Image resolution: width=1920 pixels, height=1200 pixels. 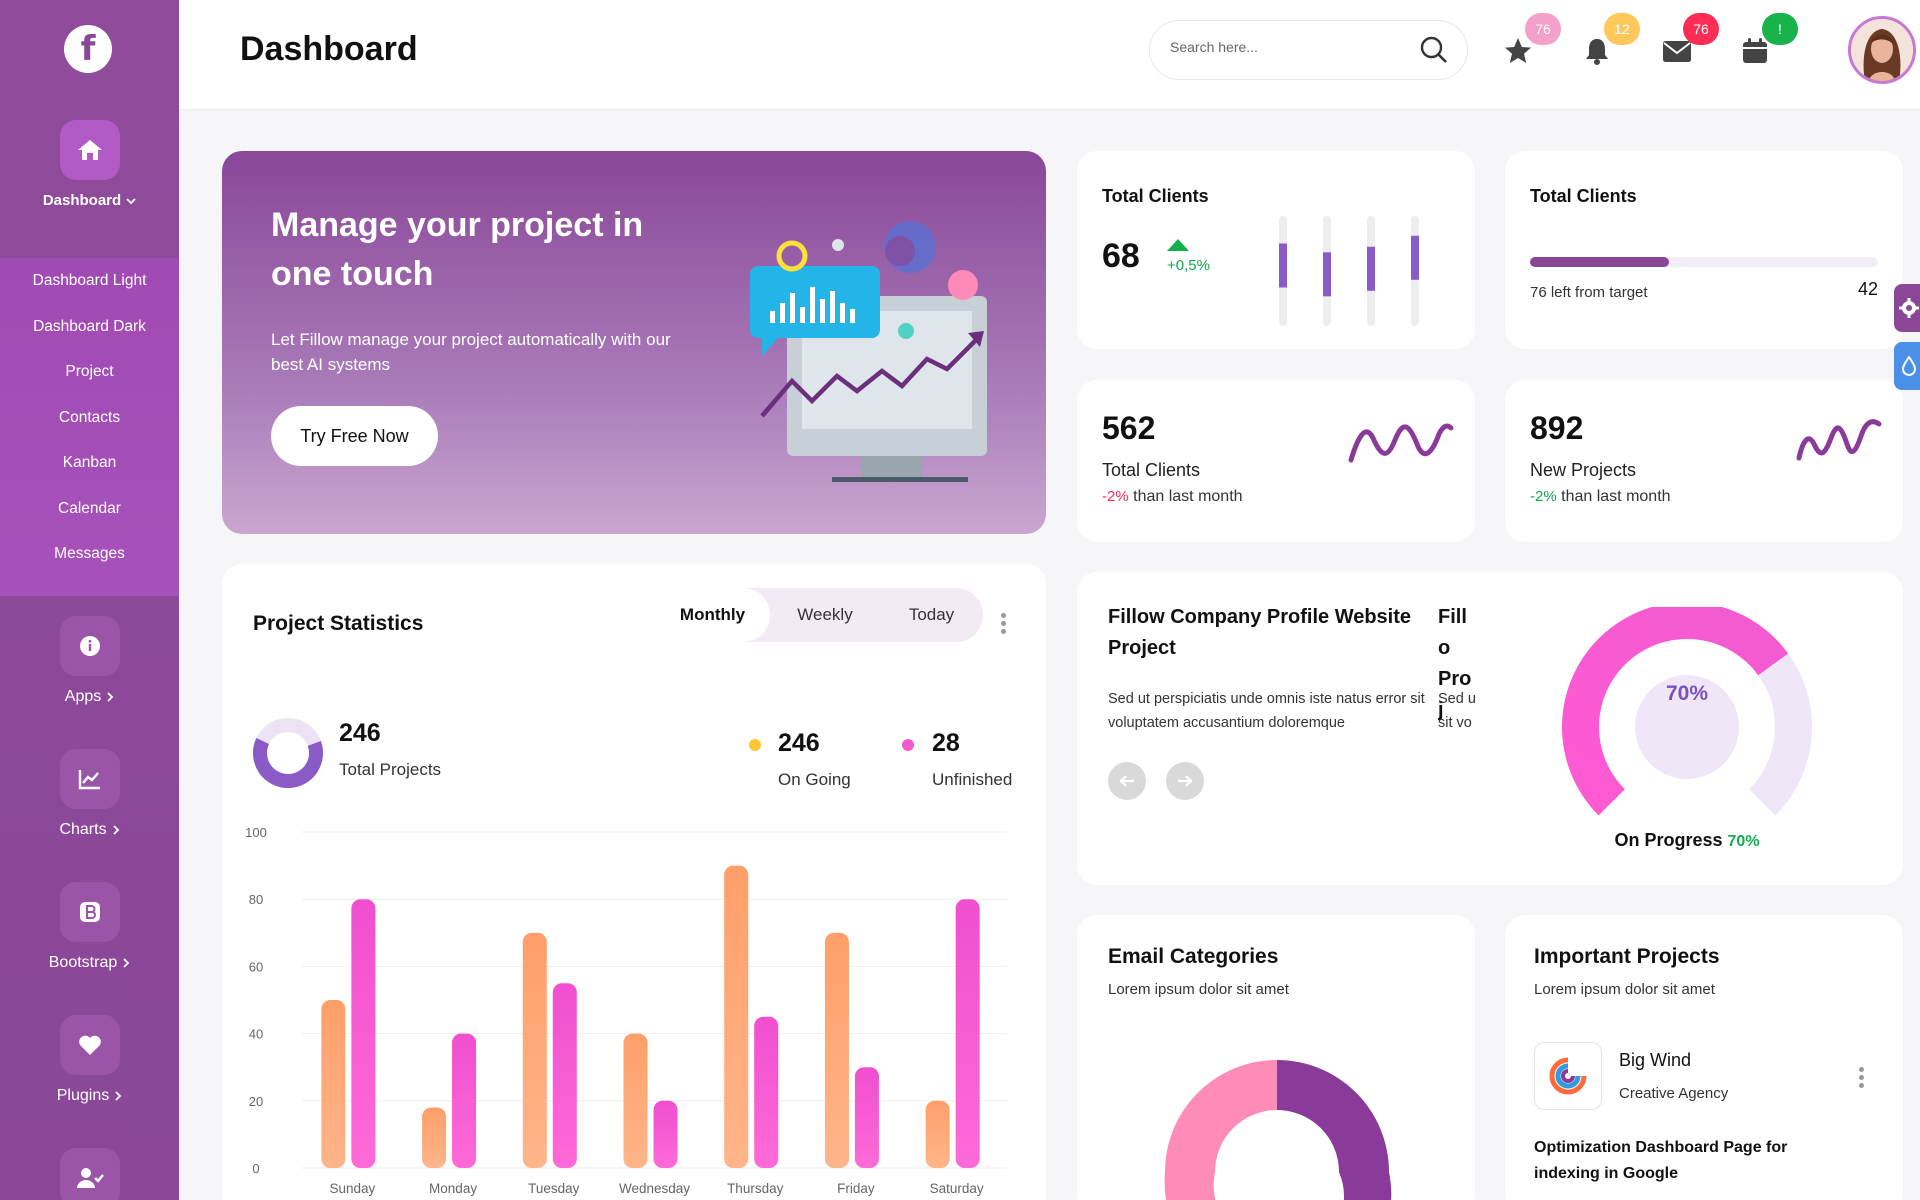 I want to click on tab-weekly: Weekly, so click(x=825, y=614).